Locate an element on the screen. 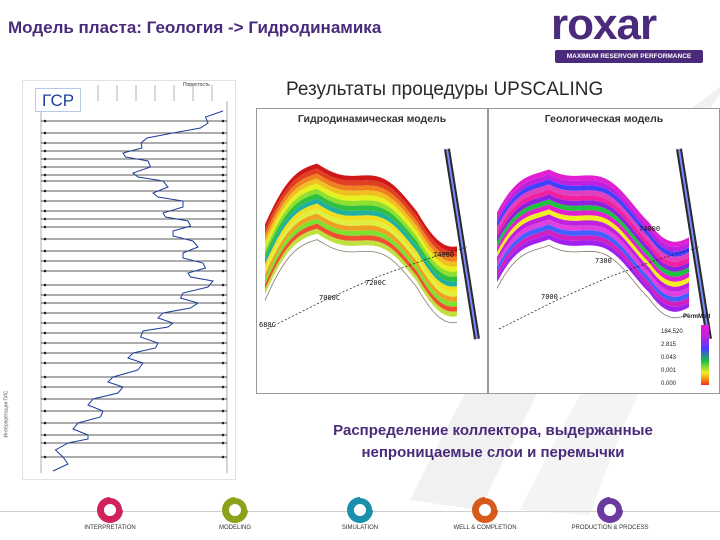 The height and width of the screenshot is (540, 720). geo-model-label: Геологическая модель is located at coordinates (604, 119).